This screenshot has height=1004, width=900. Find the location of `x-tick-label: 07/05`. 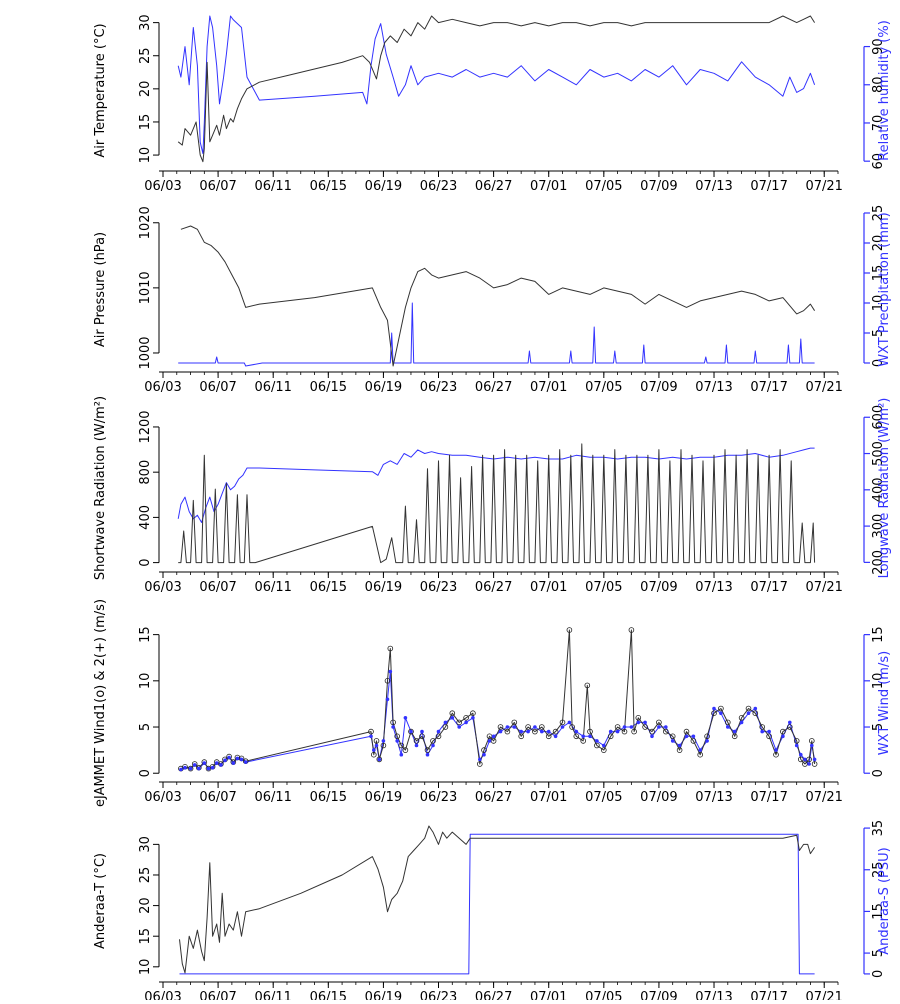

x-tick-label: 07/05 is located at coordinates (603, 797).